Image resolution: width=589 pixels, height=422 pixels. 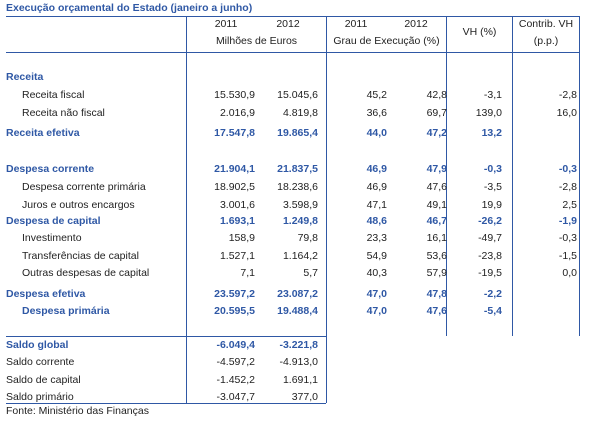 I want to click on row-label: Despesa efetiva, so click(x=46, y=294).